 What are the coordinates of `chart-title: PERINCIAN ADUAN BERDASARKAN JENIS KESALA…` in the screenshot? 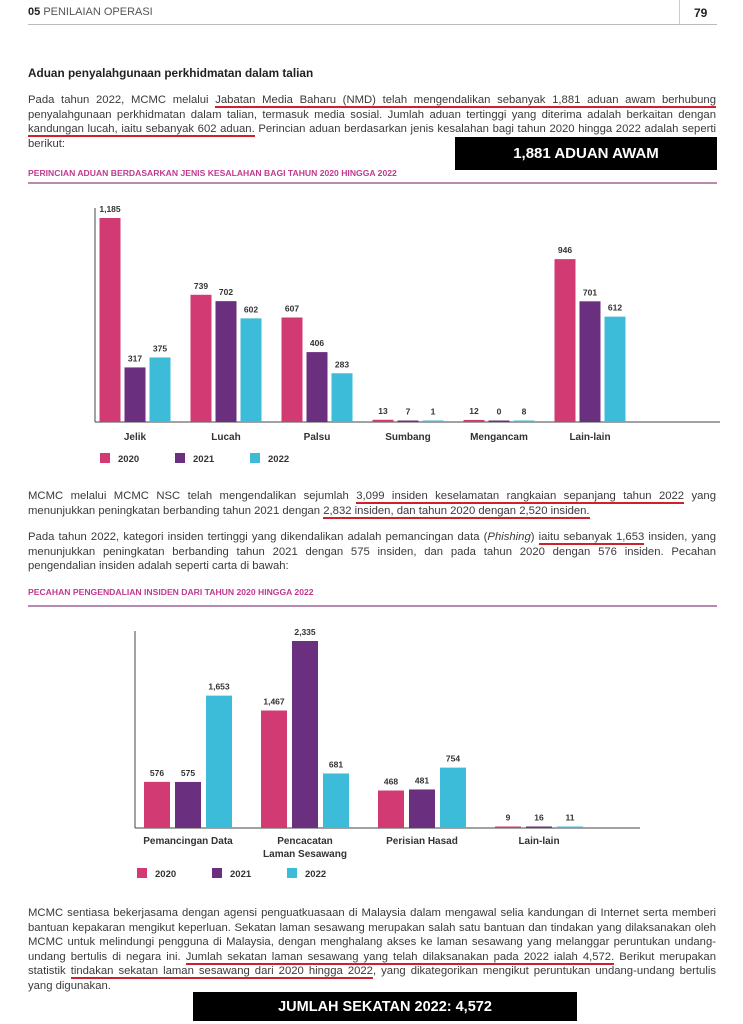 It's located at (212, 173).